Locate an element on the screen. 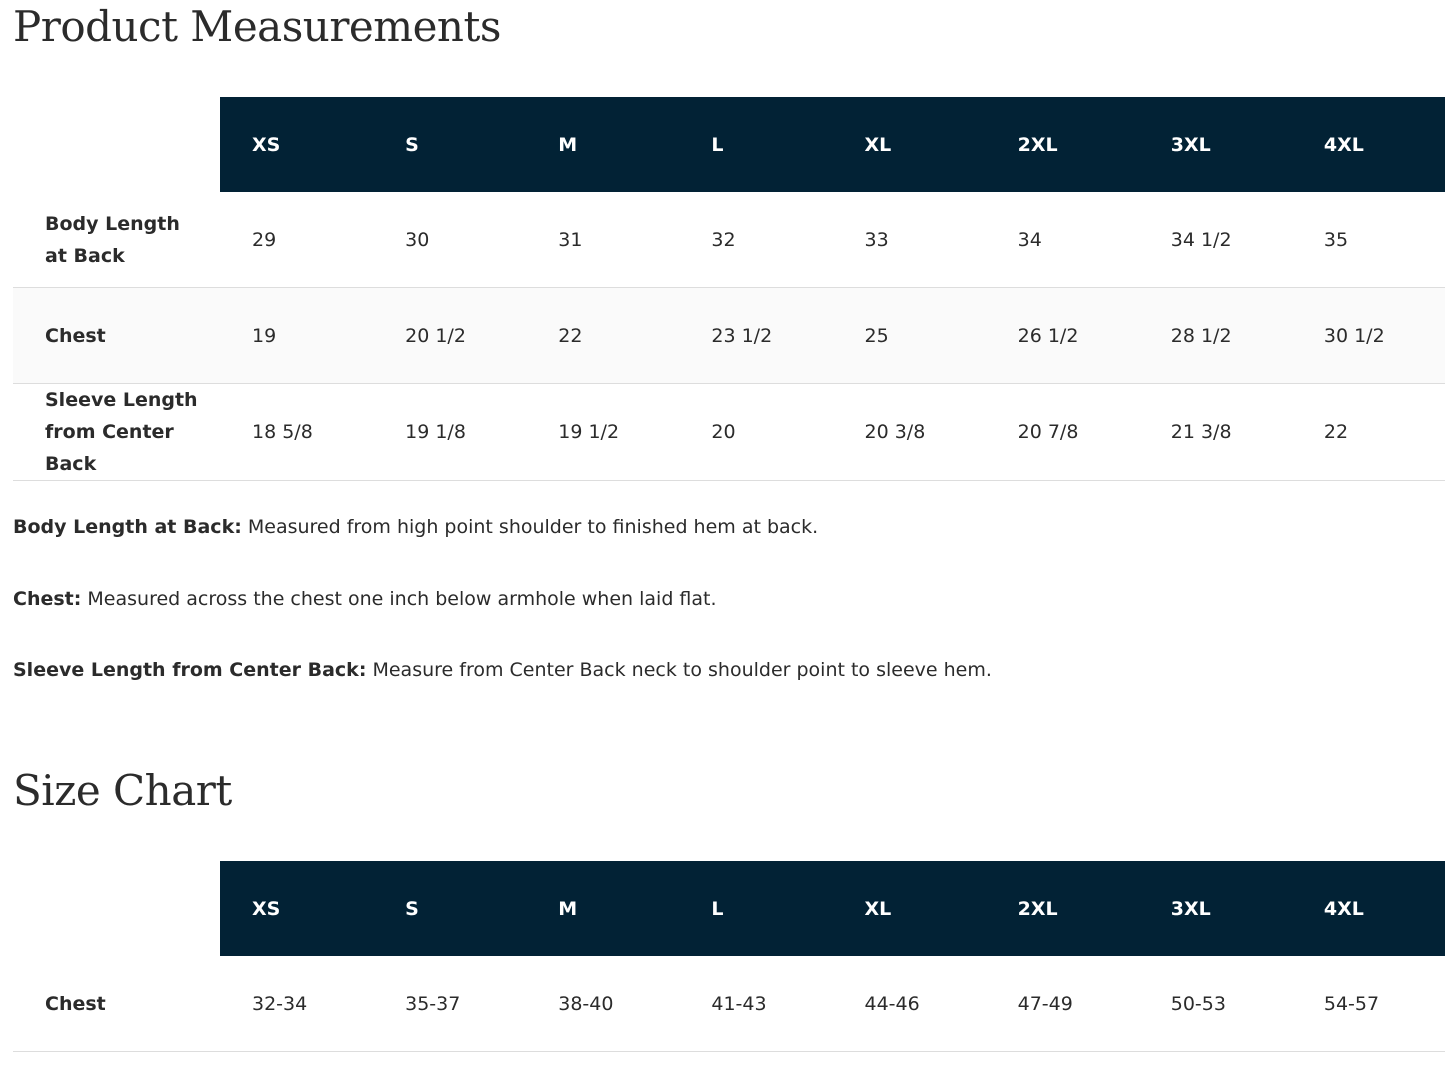 The width and height of the screenshot is (1445, 1069). cell: 50-53 is located at coordinates (1215, 1004).